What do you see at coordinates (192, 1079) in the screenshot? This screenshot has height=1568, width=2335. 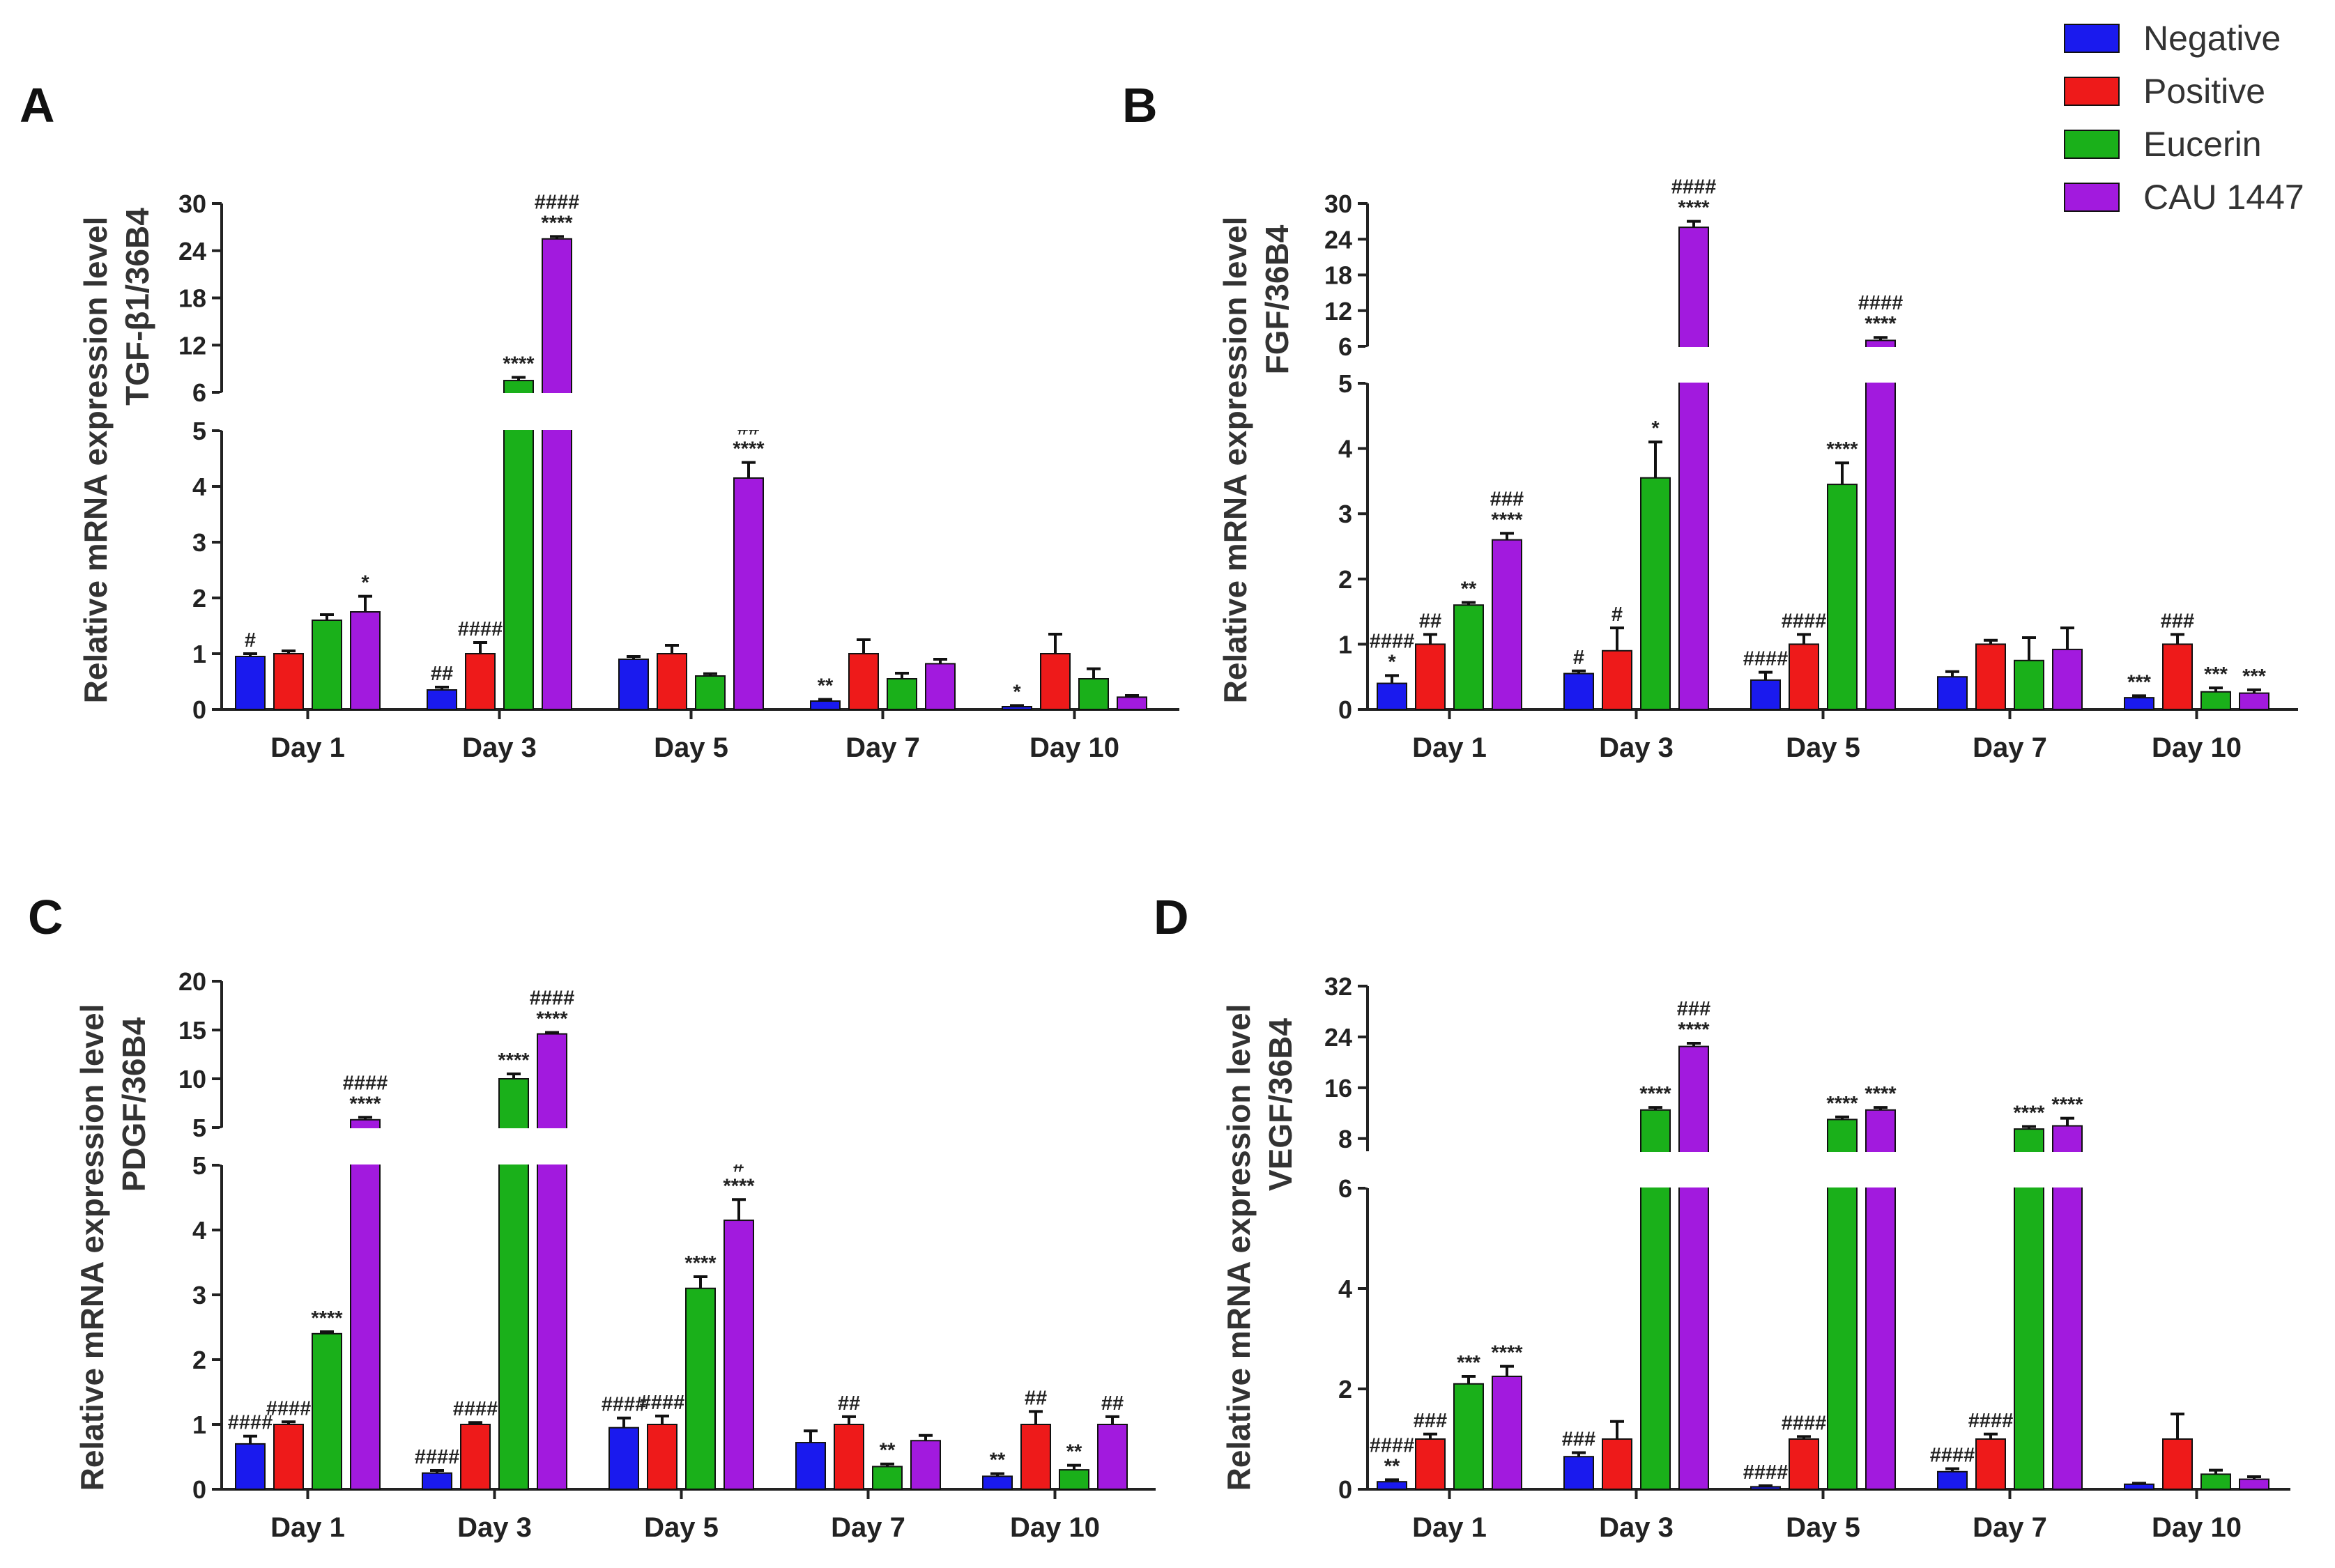 I see `y-tick-label: 10` at bounding box center [192, 1079].